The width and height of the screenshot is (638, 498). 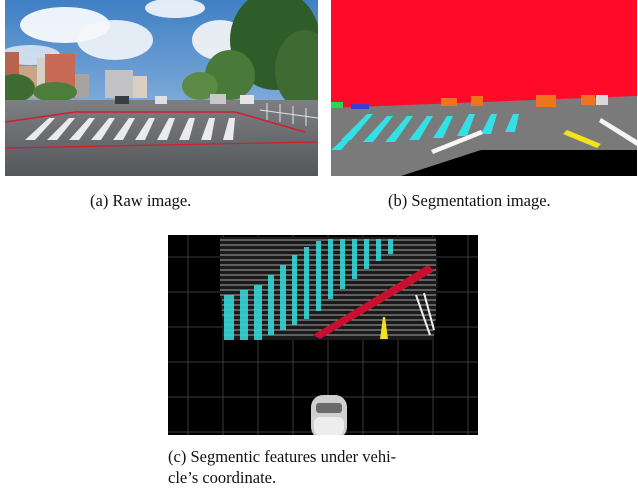 What do you see at coordinates (177, 456) in the screenshot?
I see `caption-c-label: (c)` at bounding box center [177, 456].